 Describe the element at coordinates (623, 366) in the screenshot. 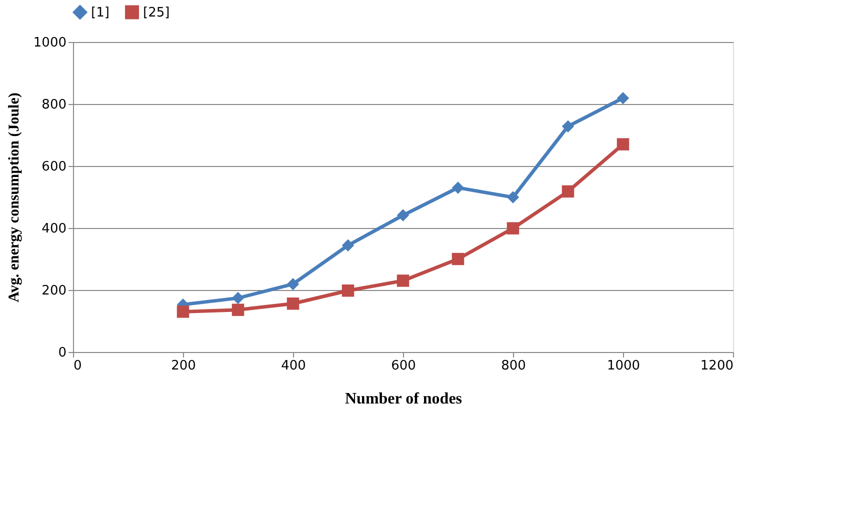

I see `x-tick-label: 1000` at that location.